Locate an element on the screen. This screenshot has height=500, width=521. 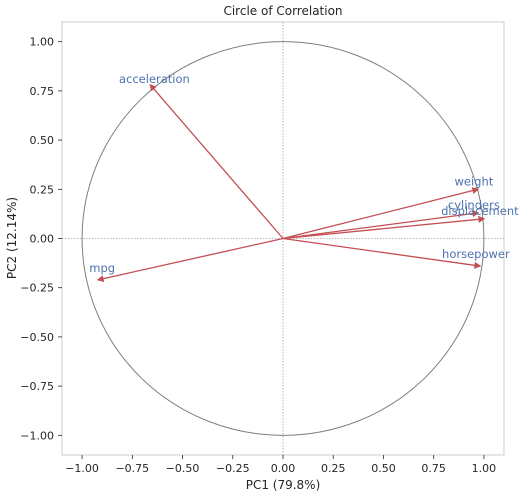
vector-label-acceleration: acceleration is located at coordinates (154, 79).